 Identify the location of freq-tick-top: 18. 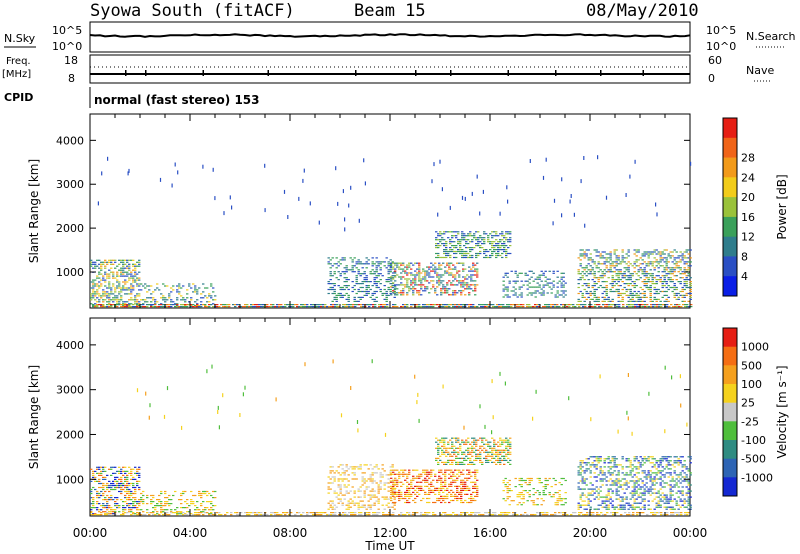
(71, 60).